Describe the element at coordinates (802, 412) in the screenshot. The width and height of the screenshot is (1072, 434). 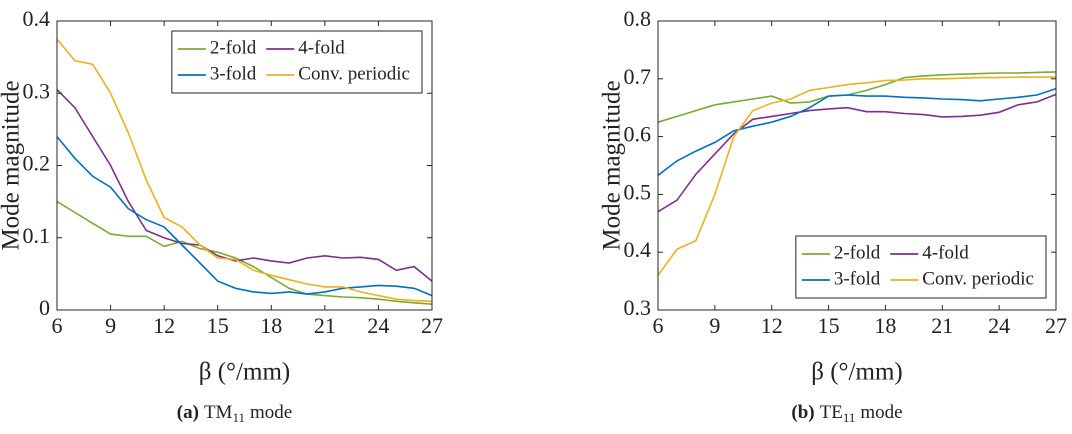
I see `caption-tag: (b)` at that location.